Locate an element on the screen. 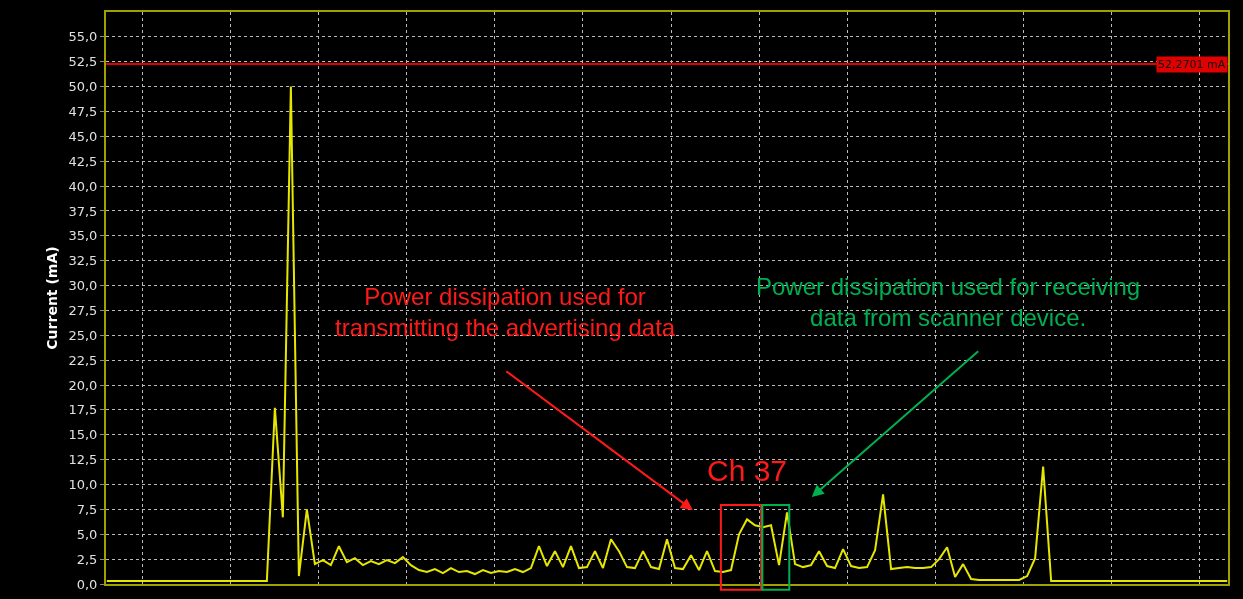 This screenshot has height=599, width=1243. y-axis-title: Current (mA) is located at coordinates (51, 298).